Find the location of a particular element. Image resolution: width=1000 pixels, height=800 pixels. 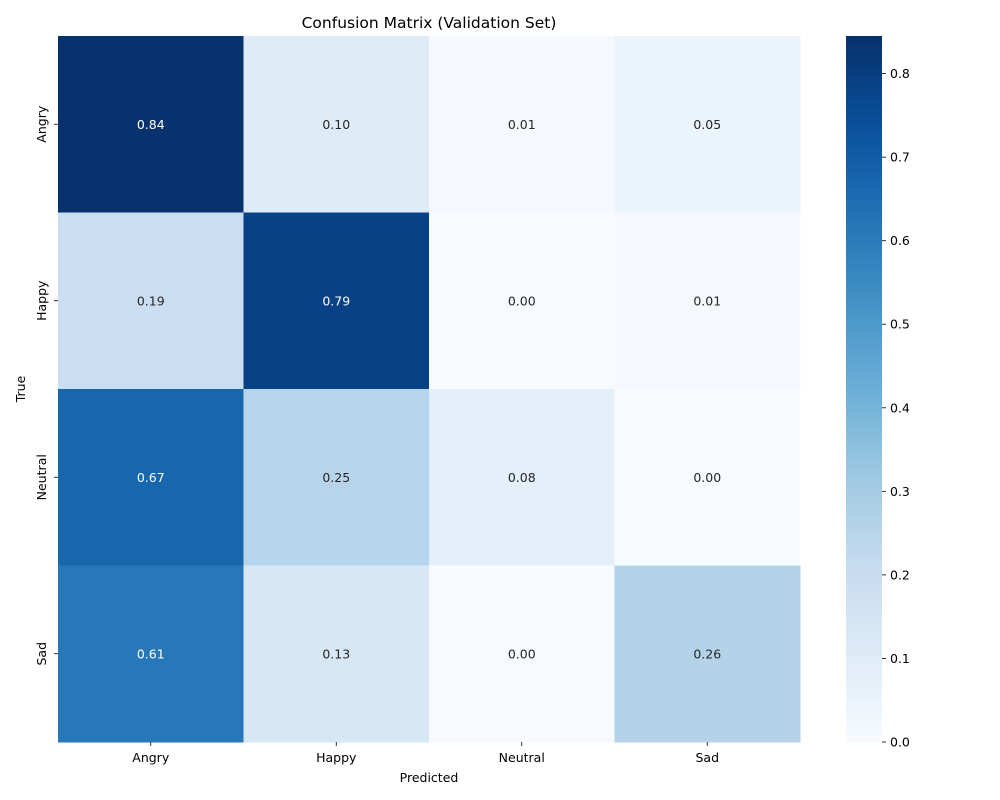

colorbar-tick-label: 0.2 is located at coordinates (900, 574).